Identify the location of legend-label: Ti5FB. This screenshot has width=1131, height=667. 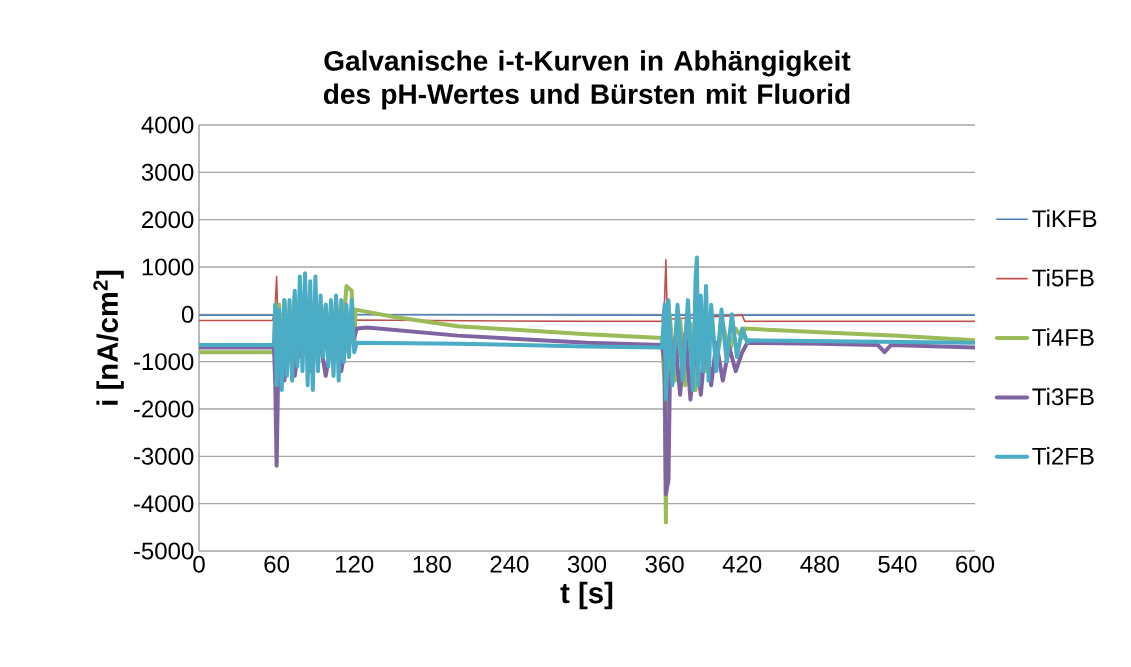
(1063, 277).